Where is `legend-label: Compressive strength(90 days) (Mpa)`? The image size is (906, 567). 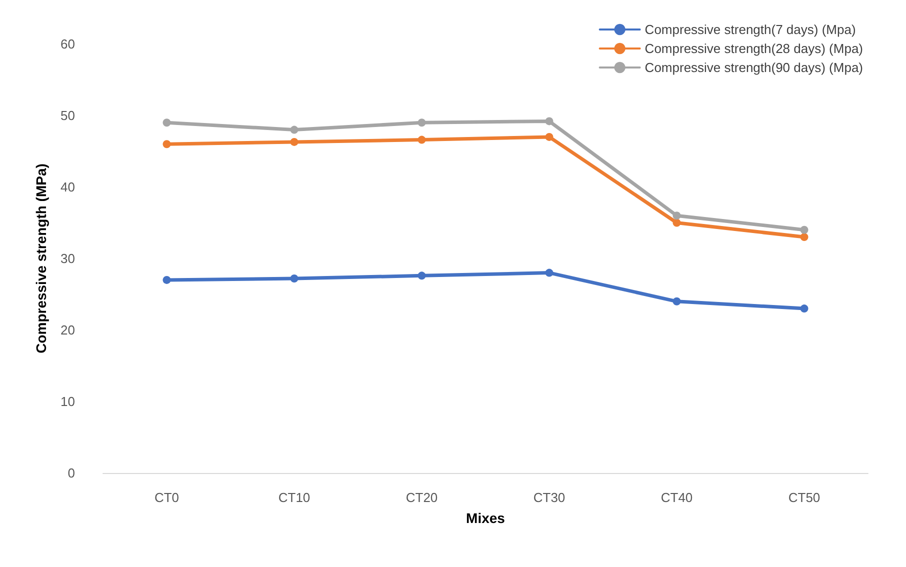 legend-label: Compressive strength(90 days) (Mpa) is located at coordinates (754, 67).